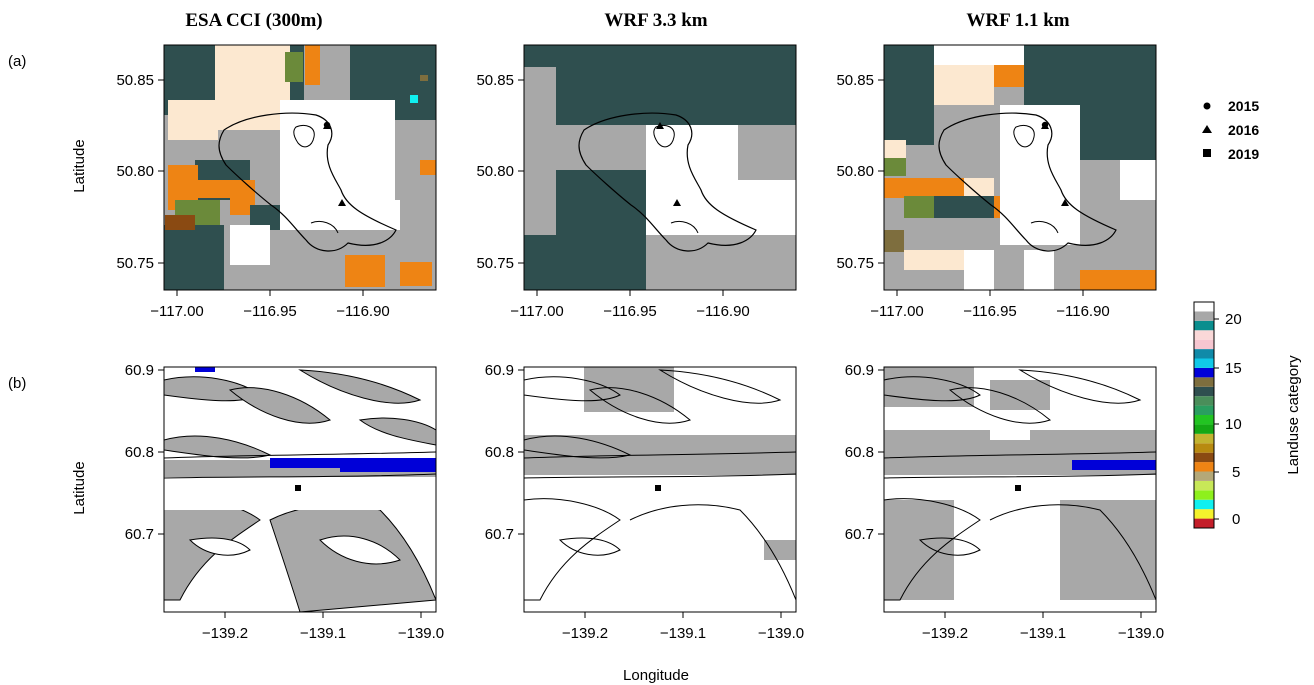 The image size is (1314, 685). I want to click on square-marker-icon, so click(1207, 153).